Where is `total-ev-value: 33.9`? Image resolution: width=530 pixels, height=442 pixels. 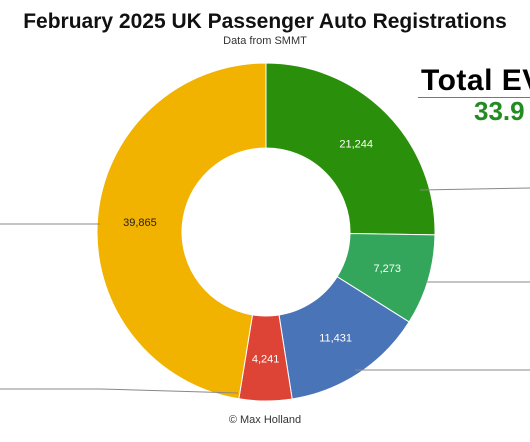 total-ev-value: 33.9 is located at coordinates (499, 111).